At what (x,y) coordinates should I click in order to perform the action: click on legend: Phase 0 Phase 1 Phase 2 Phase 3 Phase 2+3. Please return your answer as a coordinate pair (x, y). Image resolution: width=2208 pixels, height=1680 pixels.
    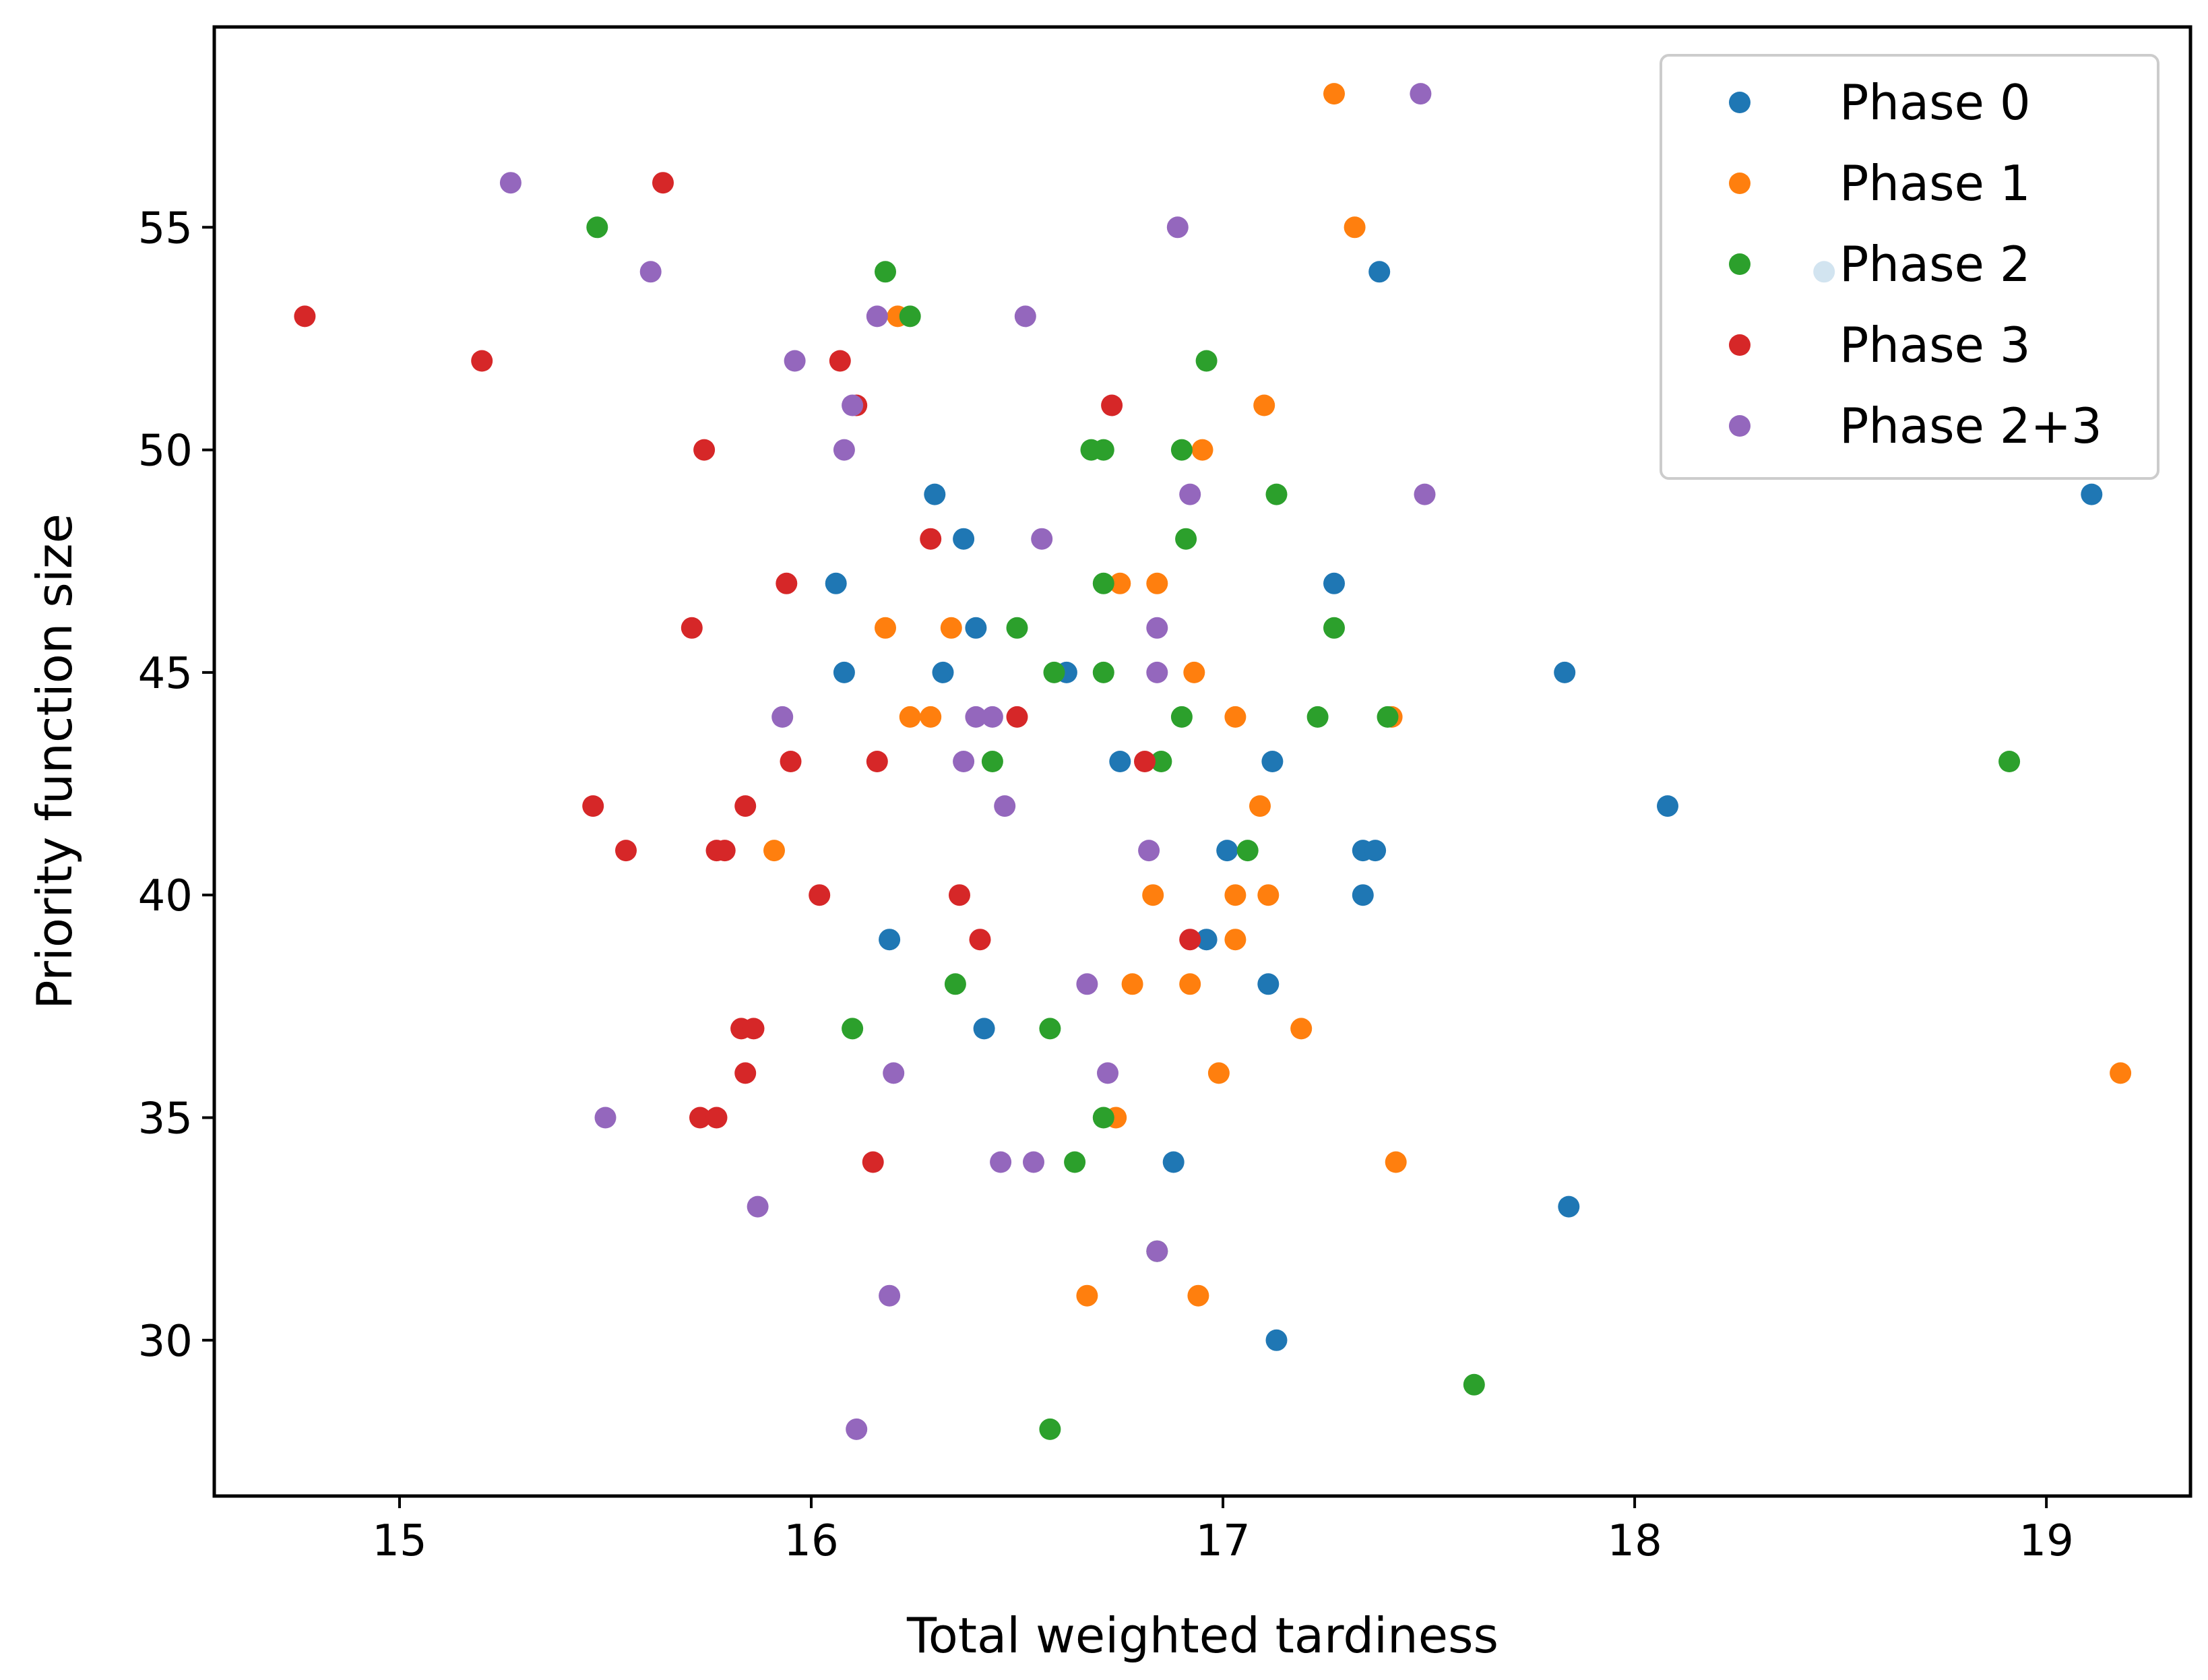
    Looking at the image, I should click on (1909, 267).